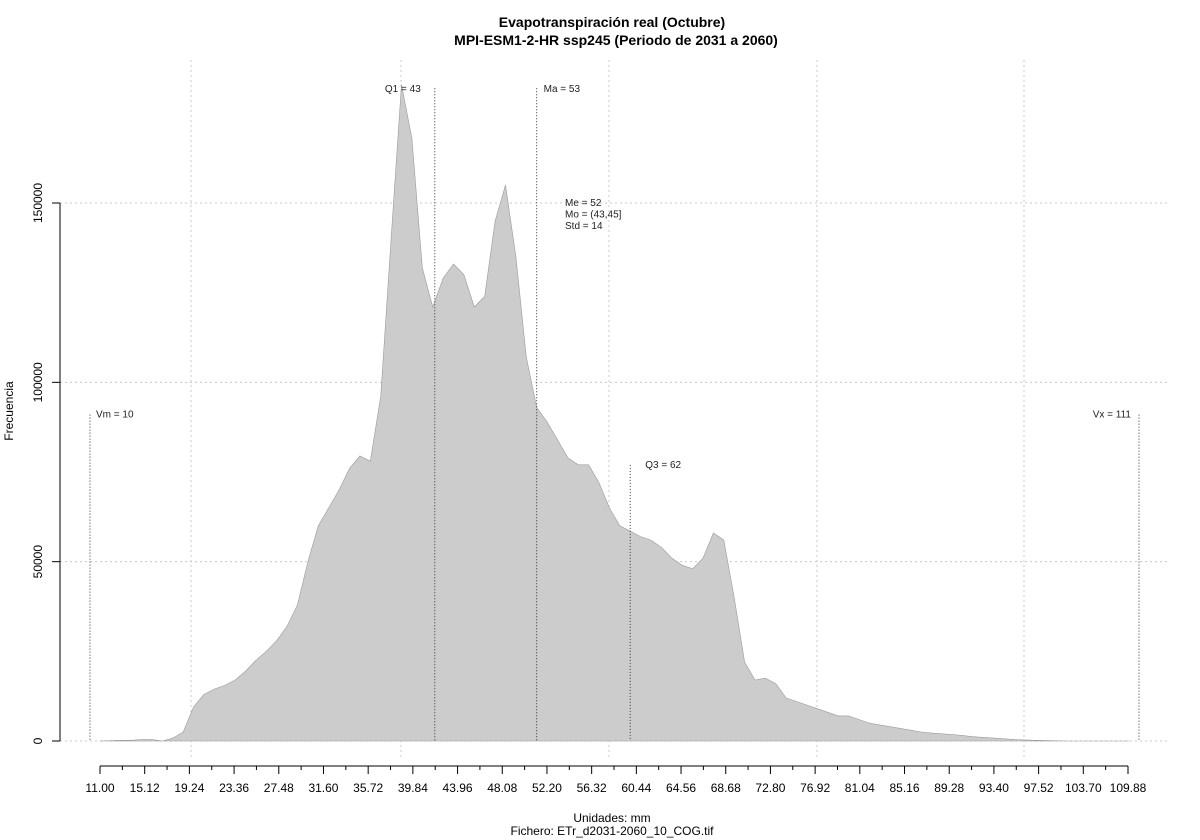 This screenshot has height=840, width=1200. I want to click on x-tick-label: 68.68, so click(726, 788).